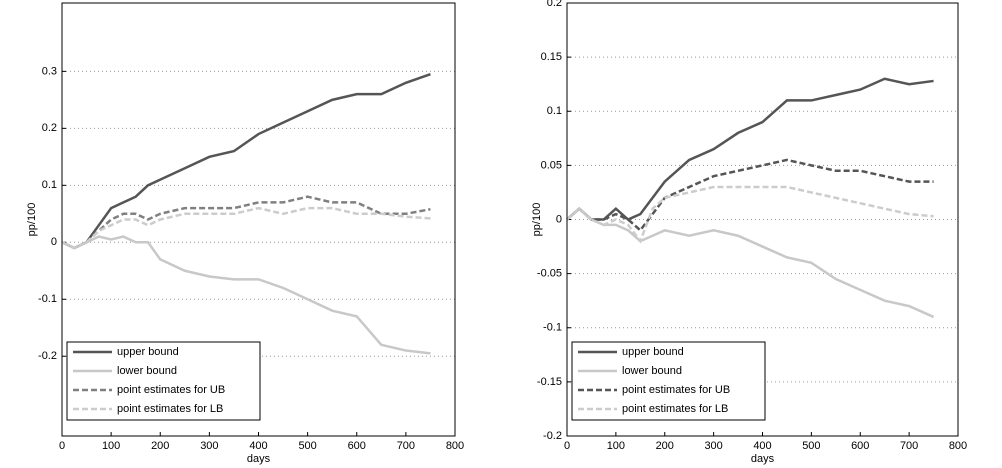 This screenshot has width=1002, height=468. What do you see at coordinates (551, 165) in the screenshot?
I see `y-tick-label: 0.05` at bounding box center [551, 165].